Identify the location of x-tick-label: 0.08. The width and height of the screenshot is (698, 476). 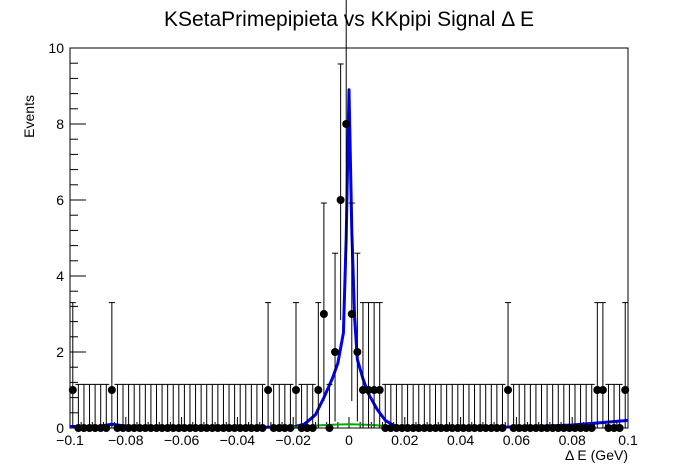
(572, 440).